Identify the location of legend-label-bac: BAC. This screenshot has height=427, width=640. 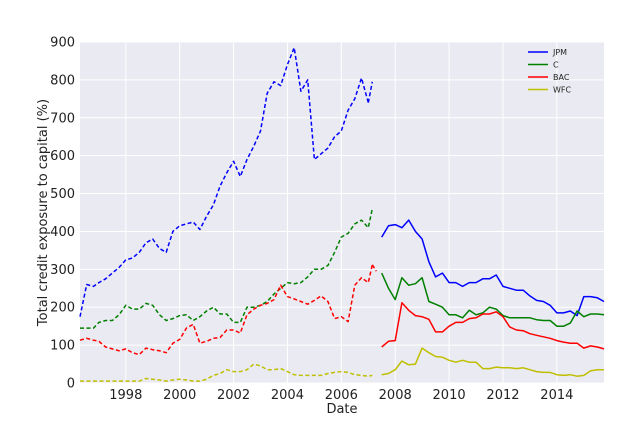
(561, 77).